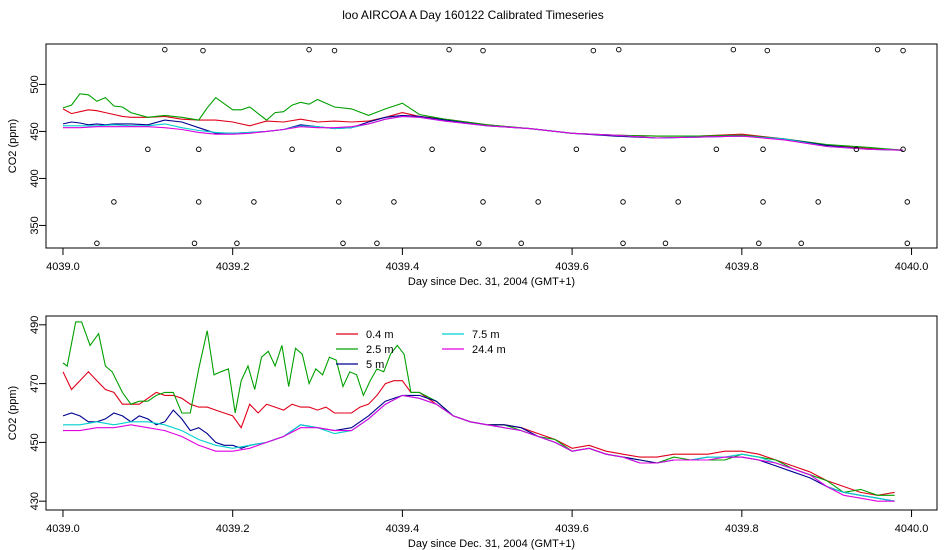 The height and width of the screenshot is (550, 950). I want to click on y-tick-label: 400, so click(35, 178).